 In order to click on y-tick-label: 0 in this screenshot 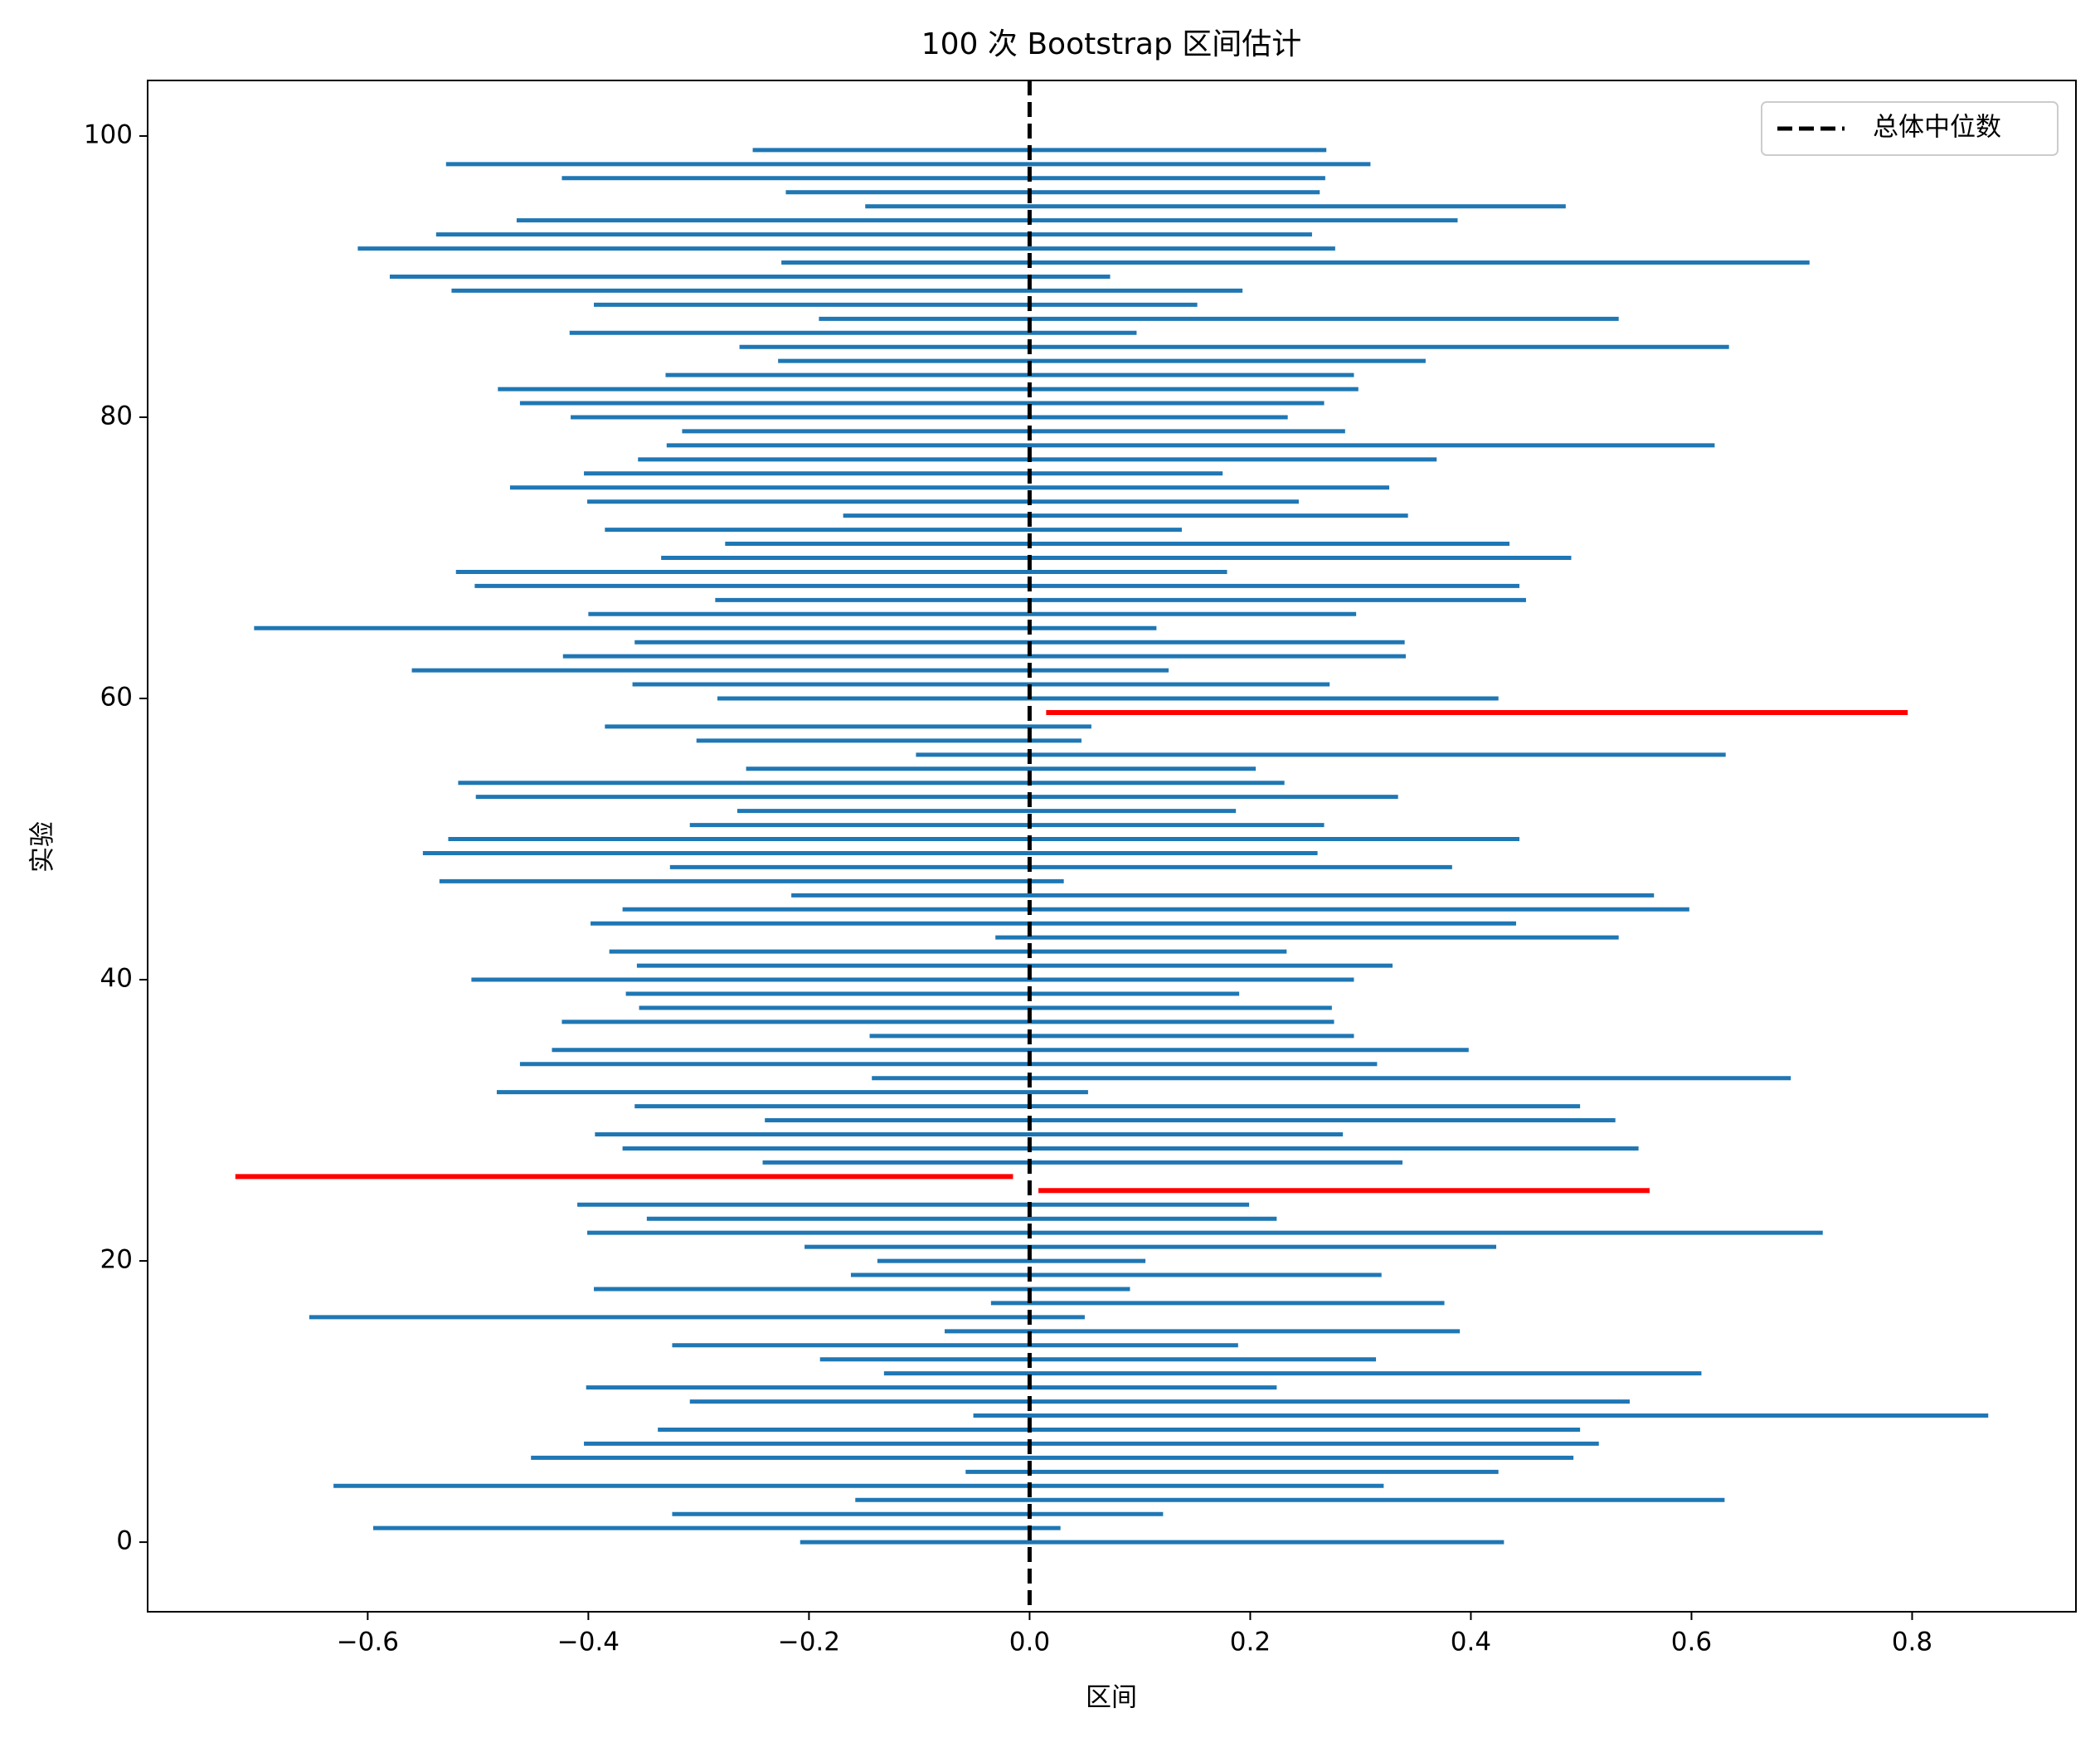, I will do `click(124, 1541)`.